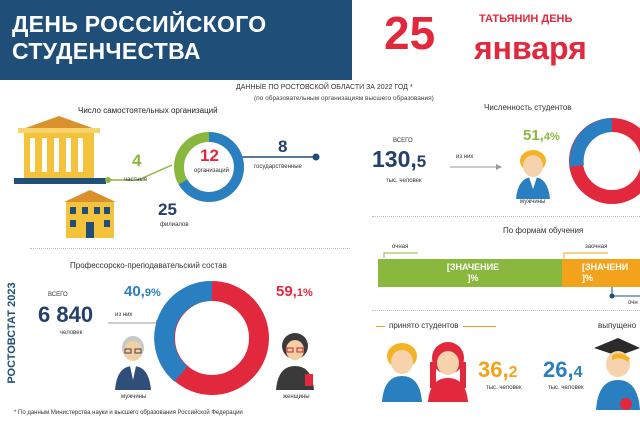  I want to click on staff-of-them: из них, so click(124, 315).